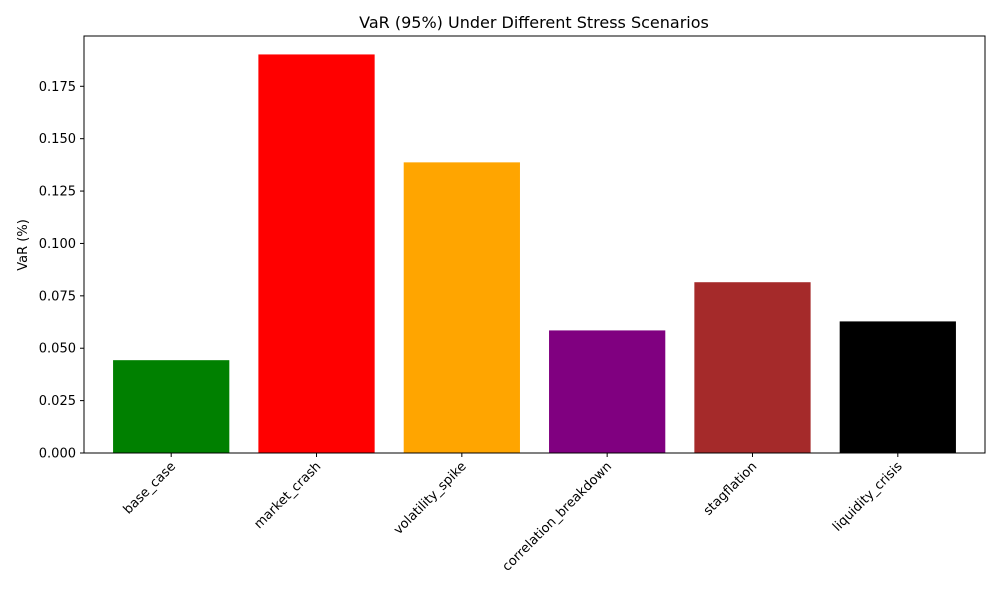 This screenshot has width=1000, height=600. I want to click on x-tick-label: correlation_breakdown, so click(557, 516).